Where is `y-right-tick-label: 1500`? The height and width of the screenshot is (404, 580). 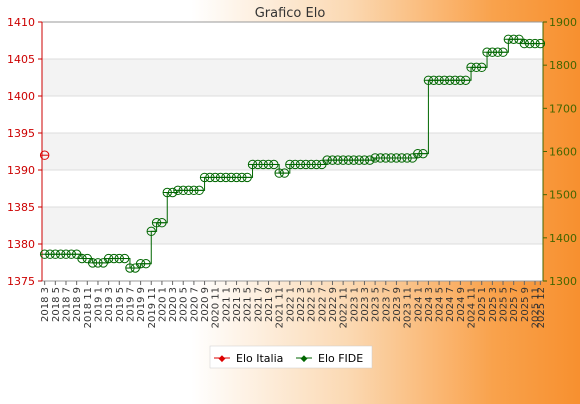
y-right-tick-label: 1500 is located at coordinates (563, 195).